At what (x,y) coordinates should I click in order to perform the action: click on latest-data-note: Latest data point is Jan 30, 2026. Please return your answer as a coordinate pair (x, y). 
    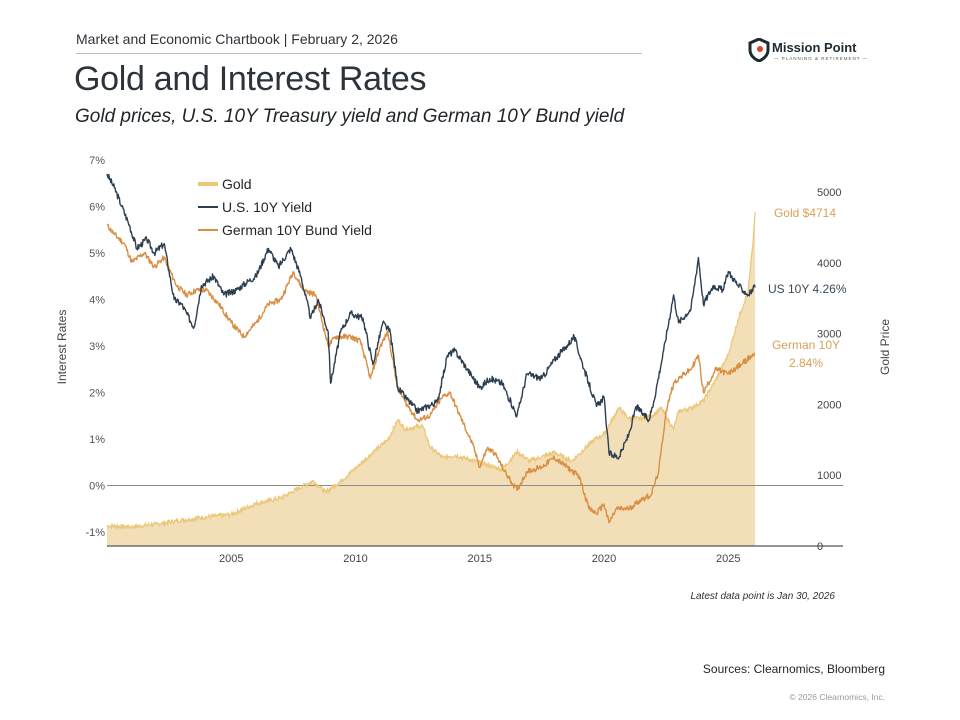
    Looking at the image, I should click on (762, 596).